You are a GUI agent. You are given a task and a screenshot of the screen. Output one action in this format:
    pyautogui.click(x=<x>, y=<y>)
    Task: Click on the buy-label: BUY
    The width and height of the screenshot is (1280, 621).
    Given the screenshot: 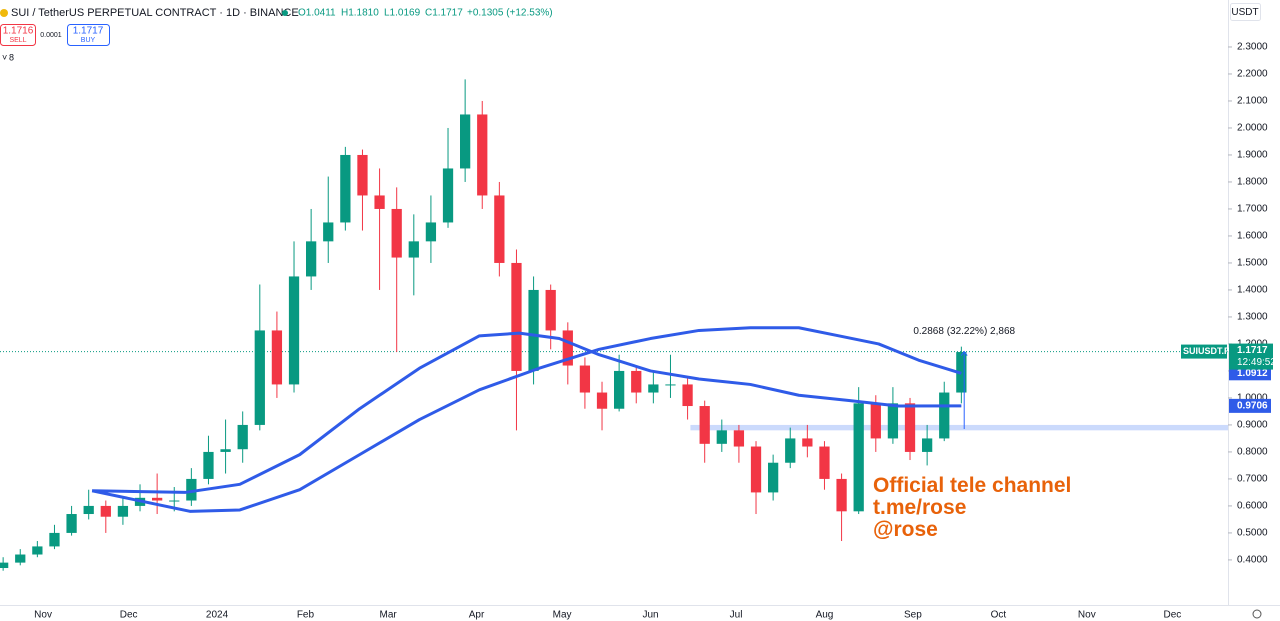 What is the action you would take?
    pyautogui.click(x=88, y=40)
    